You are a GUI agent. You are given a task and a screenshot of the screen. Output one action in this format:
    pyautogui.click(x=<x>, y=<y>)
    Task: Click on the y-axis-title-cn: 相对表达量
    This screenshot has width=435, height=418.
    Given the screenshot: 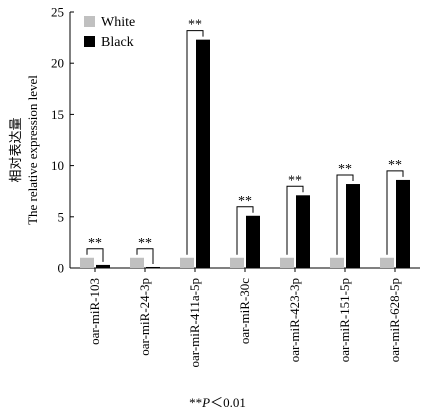 What is the action you would take?
    pyautogui.click(x=15, y=149)
    